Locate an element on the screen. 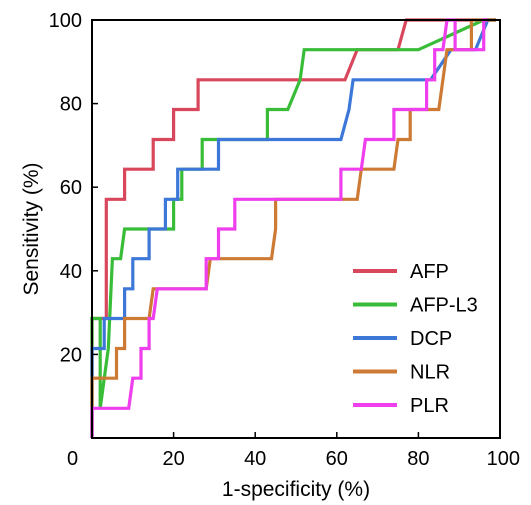 The width and height of the screenshot is (531, 505). legend-label: AFP is located at coordinates (429, 272).